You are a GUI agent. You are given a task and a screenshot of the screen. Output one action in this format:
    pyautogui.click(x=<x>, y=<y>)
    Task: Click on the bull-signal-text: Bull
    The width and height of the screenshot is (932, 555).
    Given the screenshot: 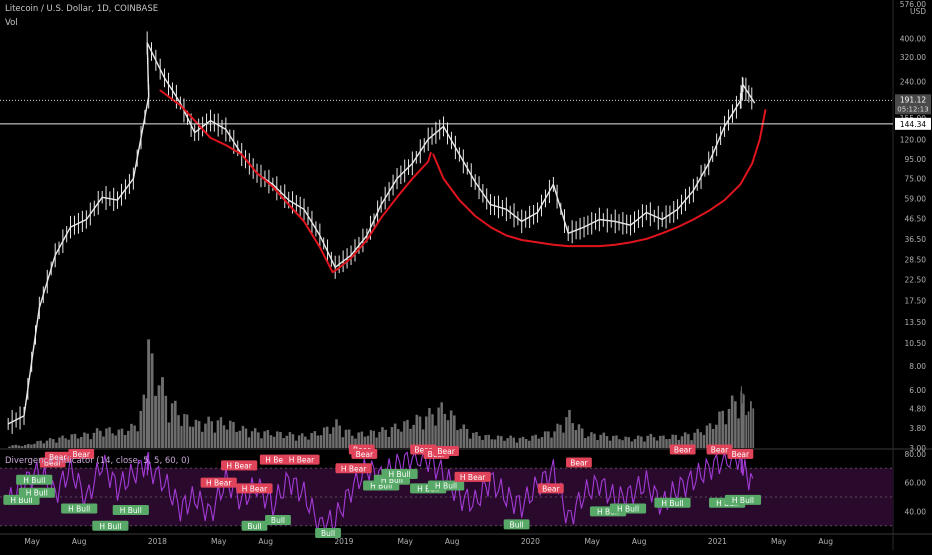 What is the action you would take?
    pyautogui.click(x=328, y=533)
    